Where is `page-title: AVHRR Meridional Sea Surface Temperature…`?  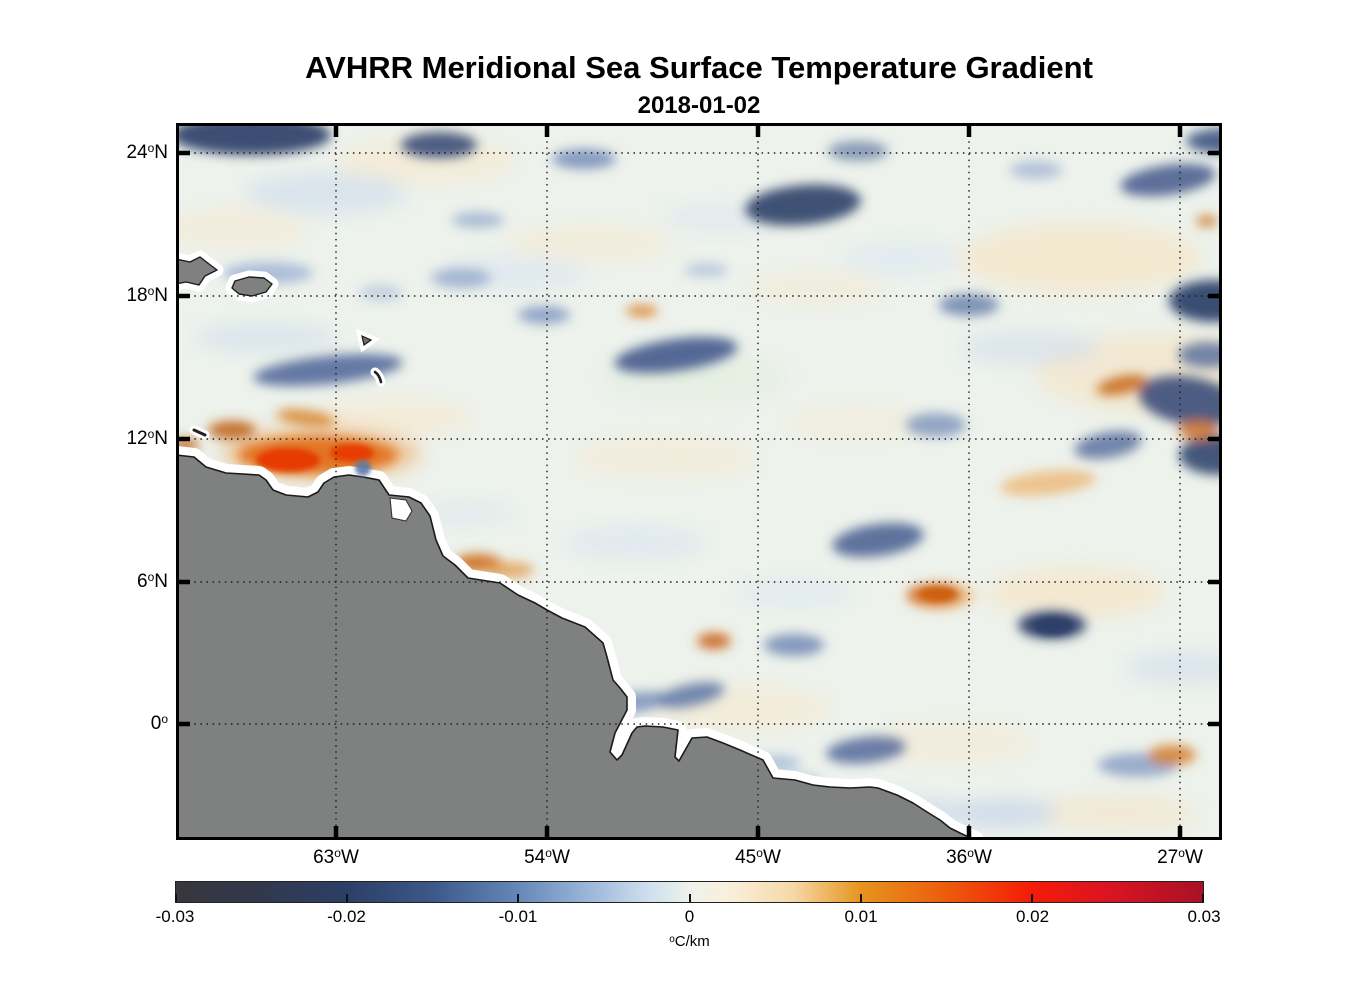
page-title: AVHRR Meridional Sea Surface Temperature… is located at coordinates (699, 67).